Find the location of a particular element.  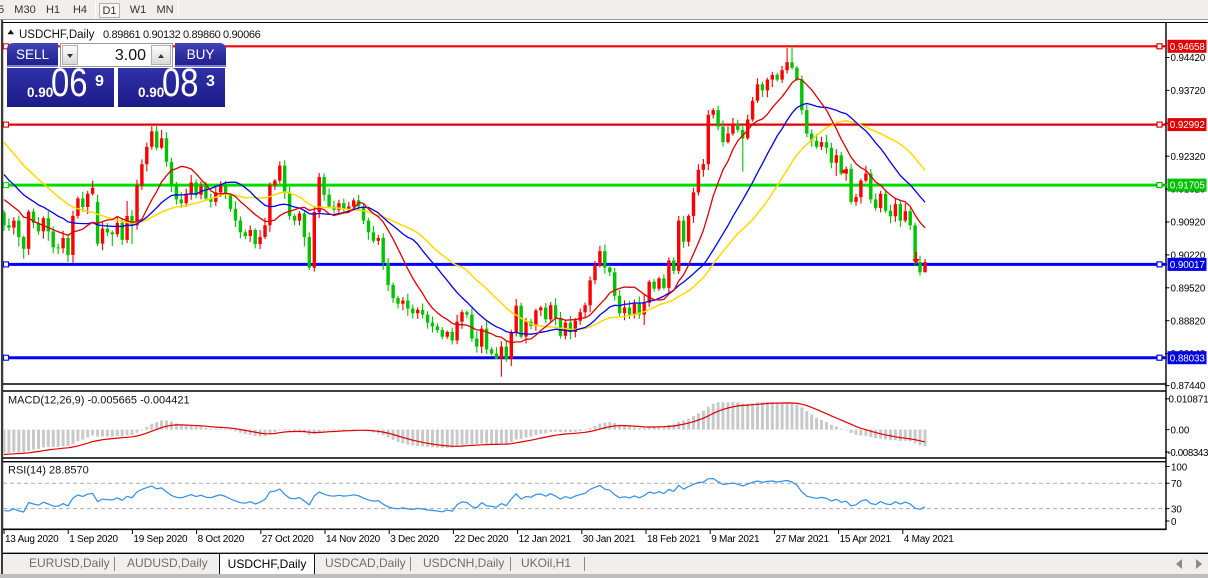

svg-text: 0.88820 is located at coordinates (1188, 321).